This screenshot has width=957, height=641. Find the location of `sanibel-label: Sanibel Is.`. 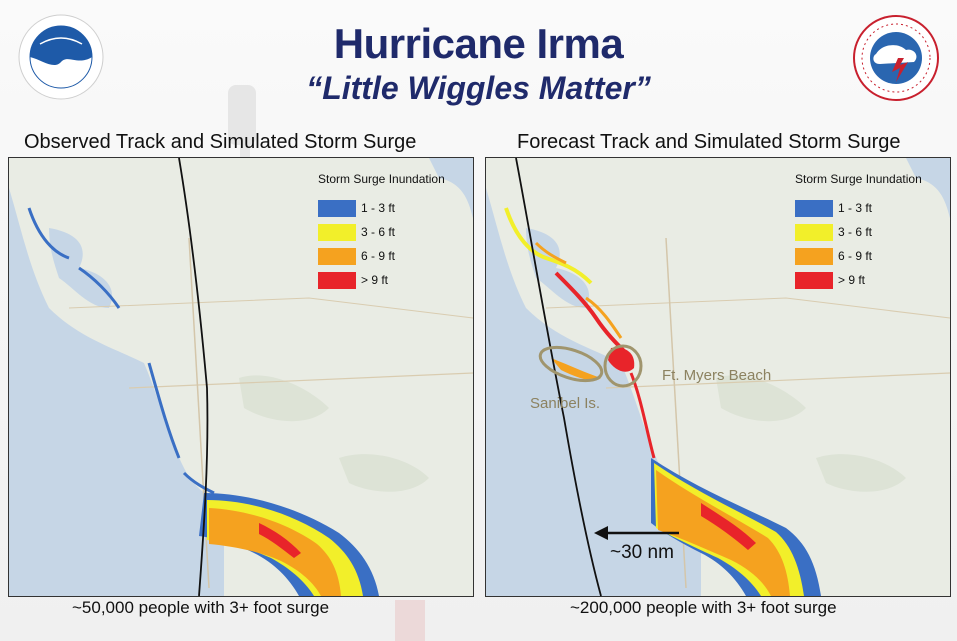

sanibel-label: Sanibel Is. is located at coordinates (565, 403).